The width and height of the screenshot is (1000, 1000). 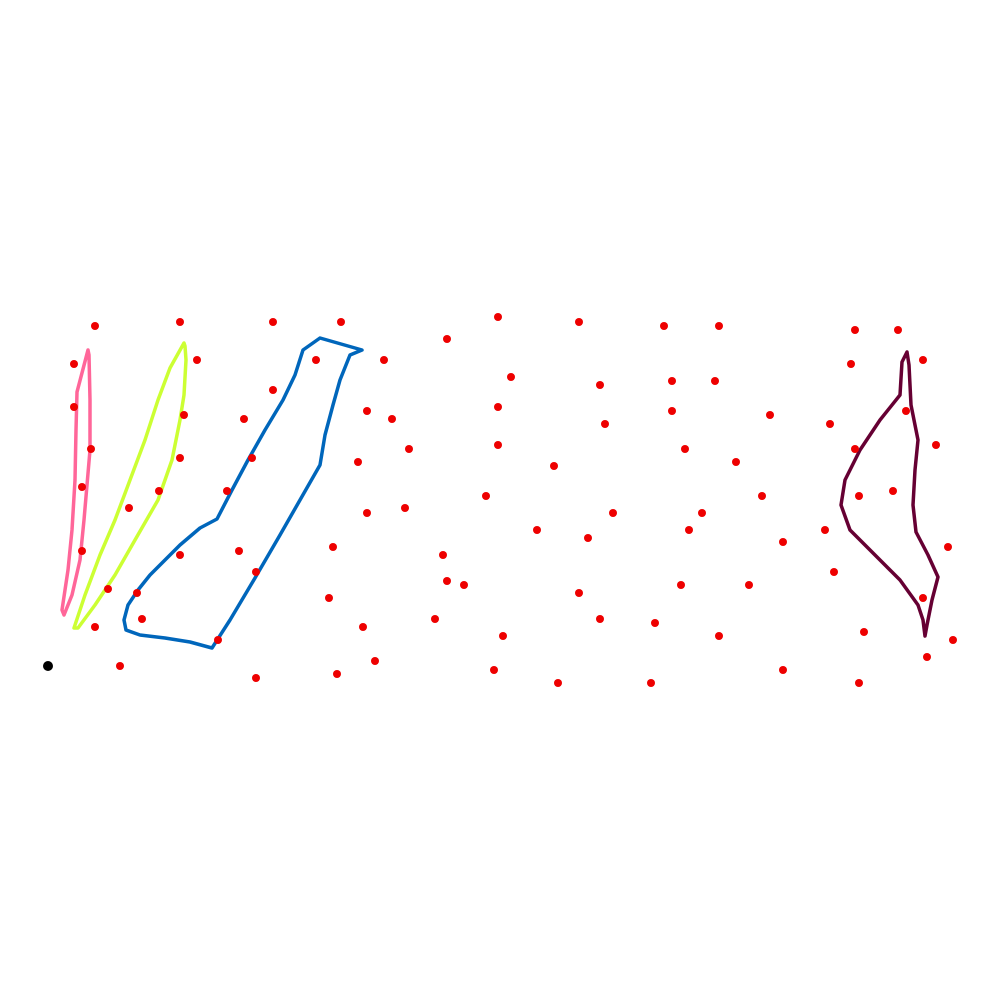 I want to click on origin-point, so click(x=48, y=666).